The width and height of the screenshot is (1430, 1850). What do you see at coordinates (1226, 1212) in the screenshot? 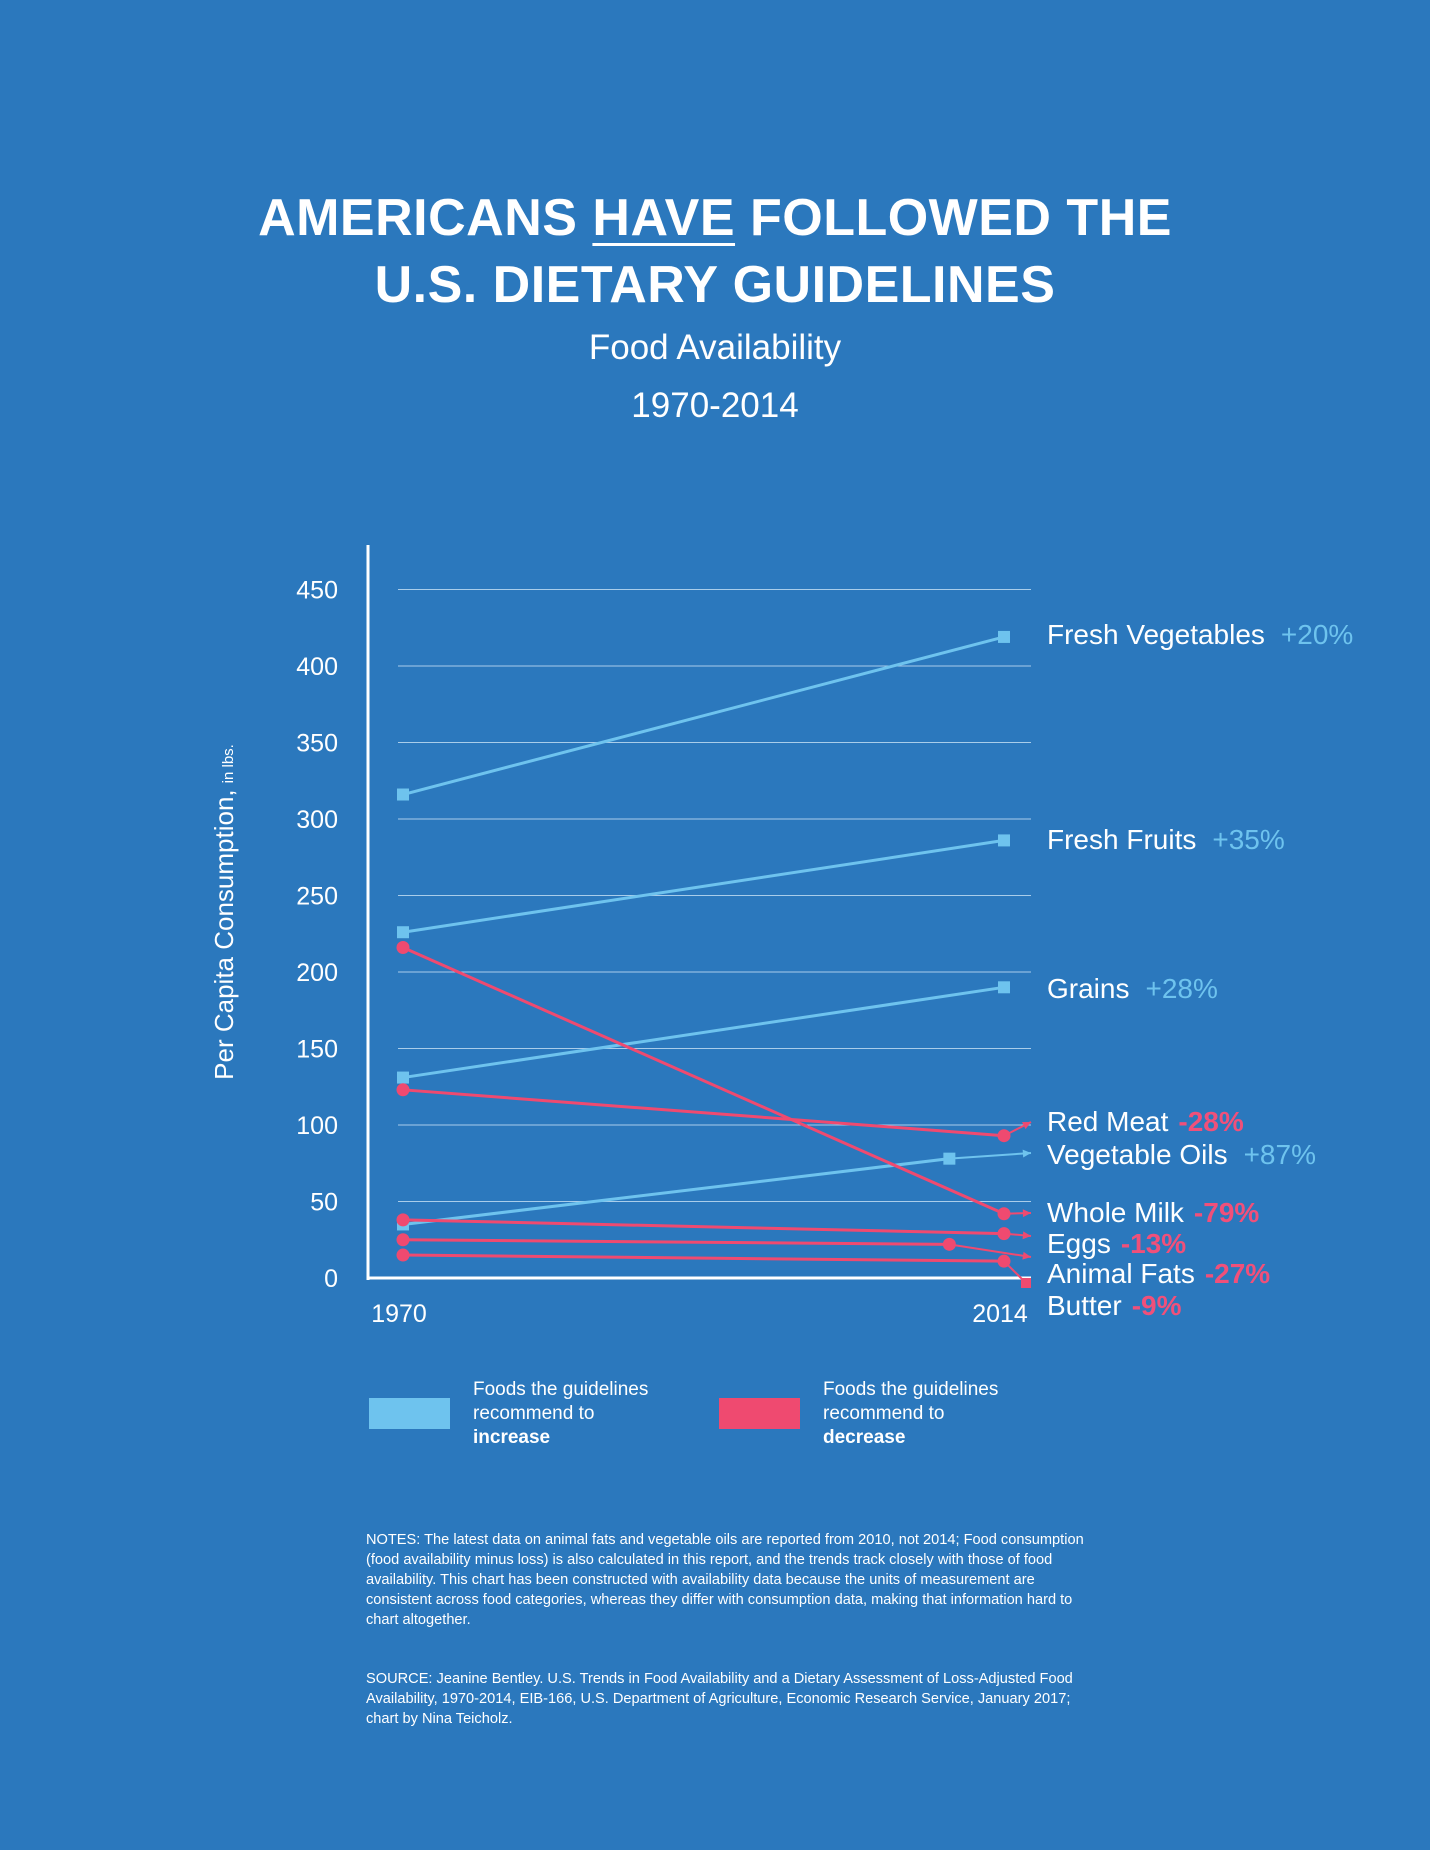
I see `series-change: -79%` at bounding box center [1226, 1212].